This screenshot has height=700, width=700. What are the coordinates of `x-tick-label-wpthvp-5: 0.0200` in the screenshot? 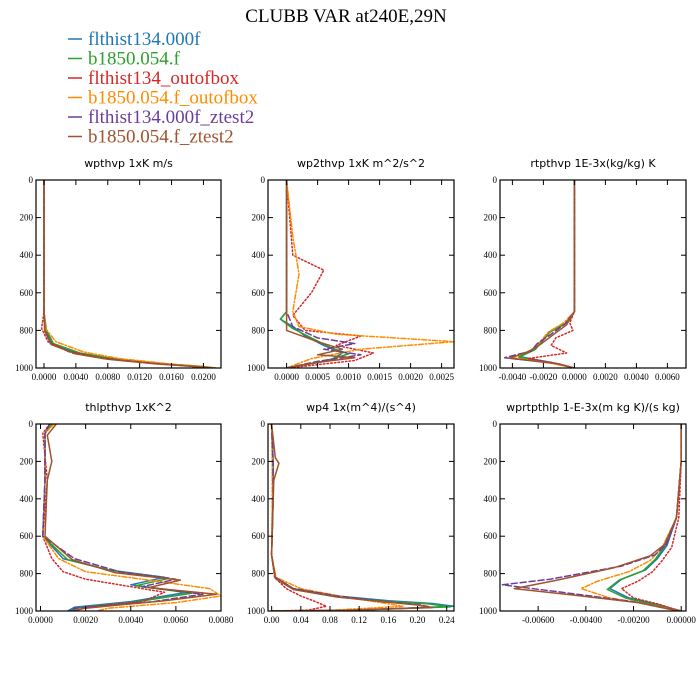 It's located at (203, 377).